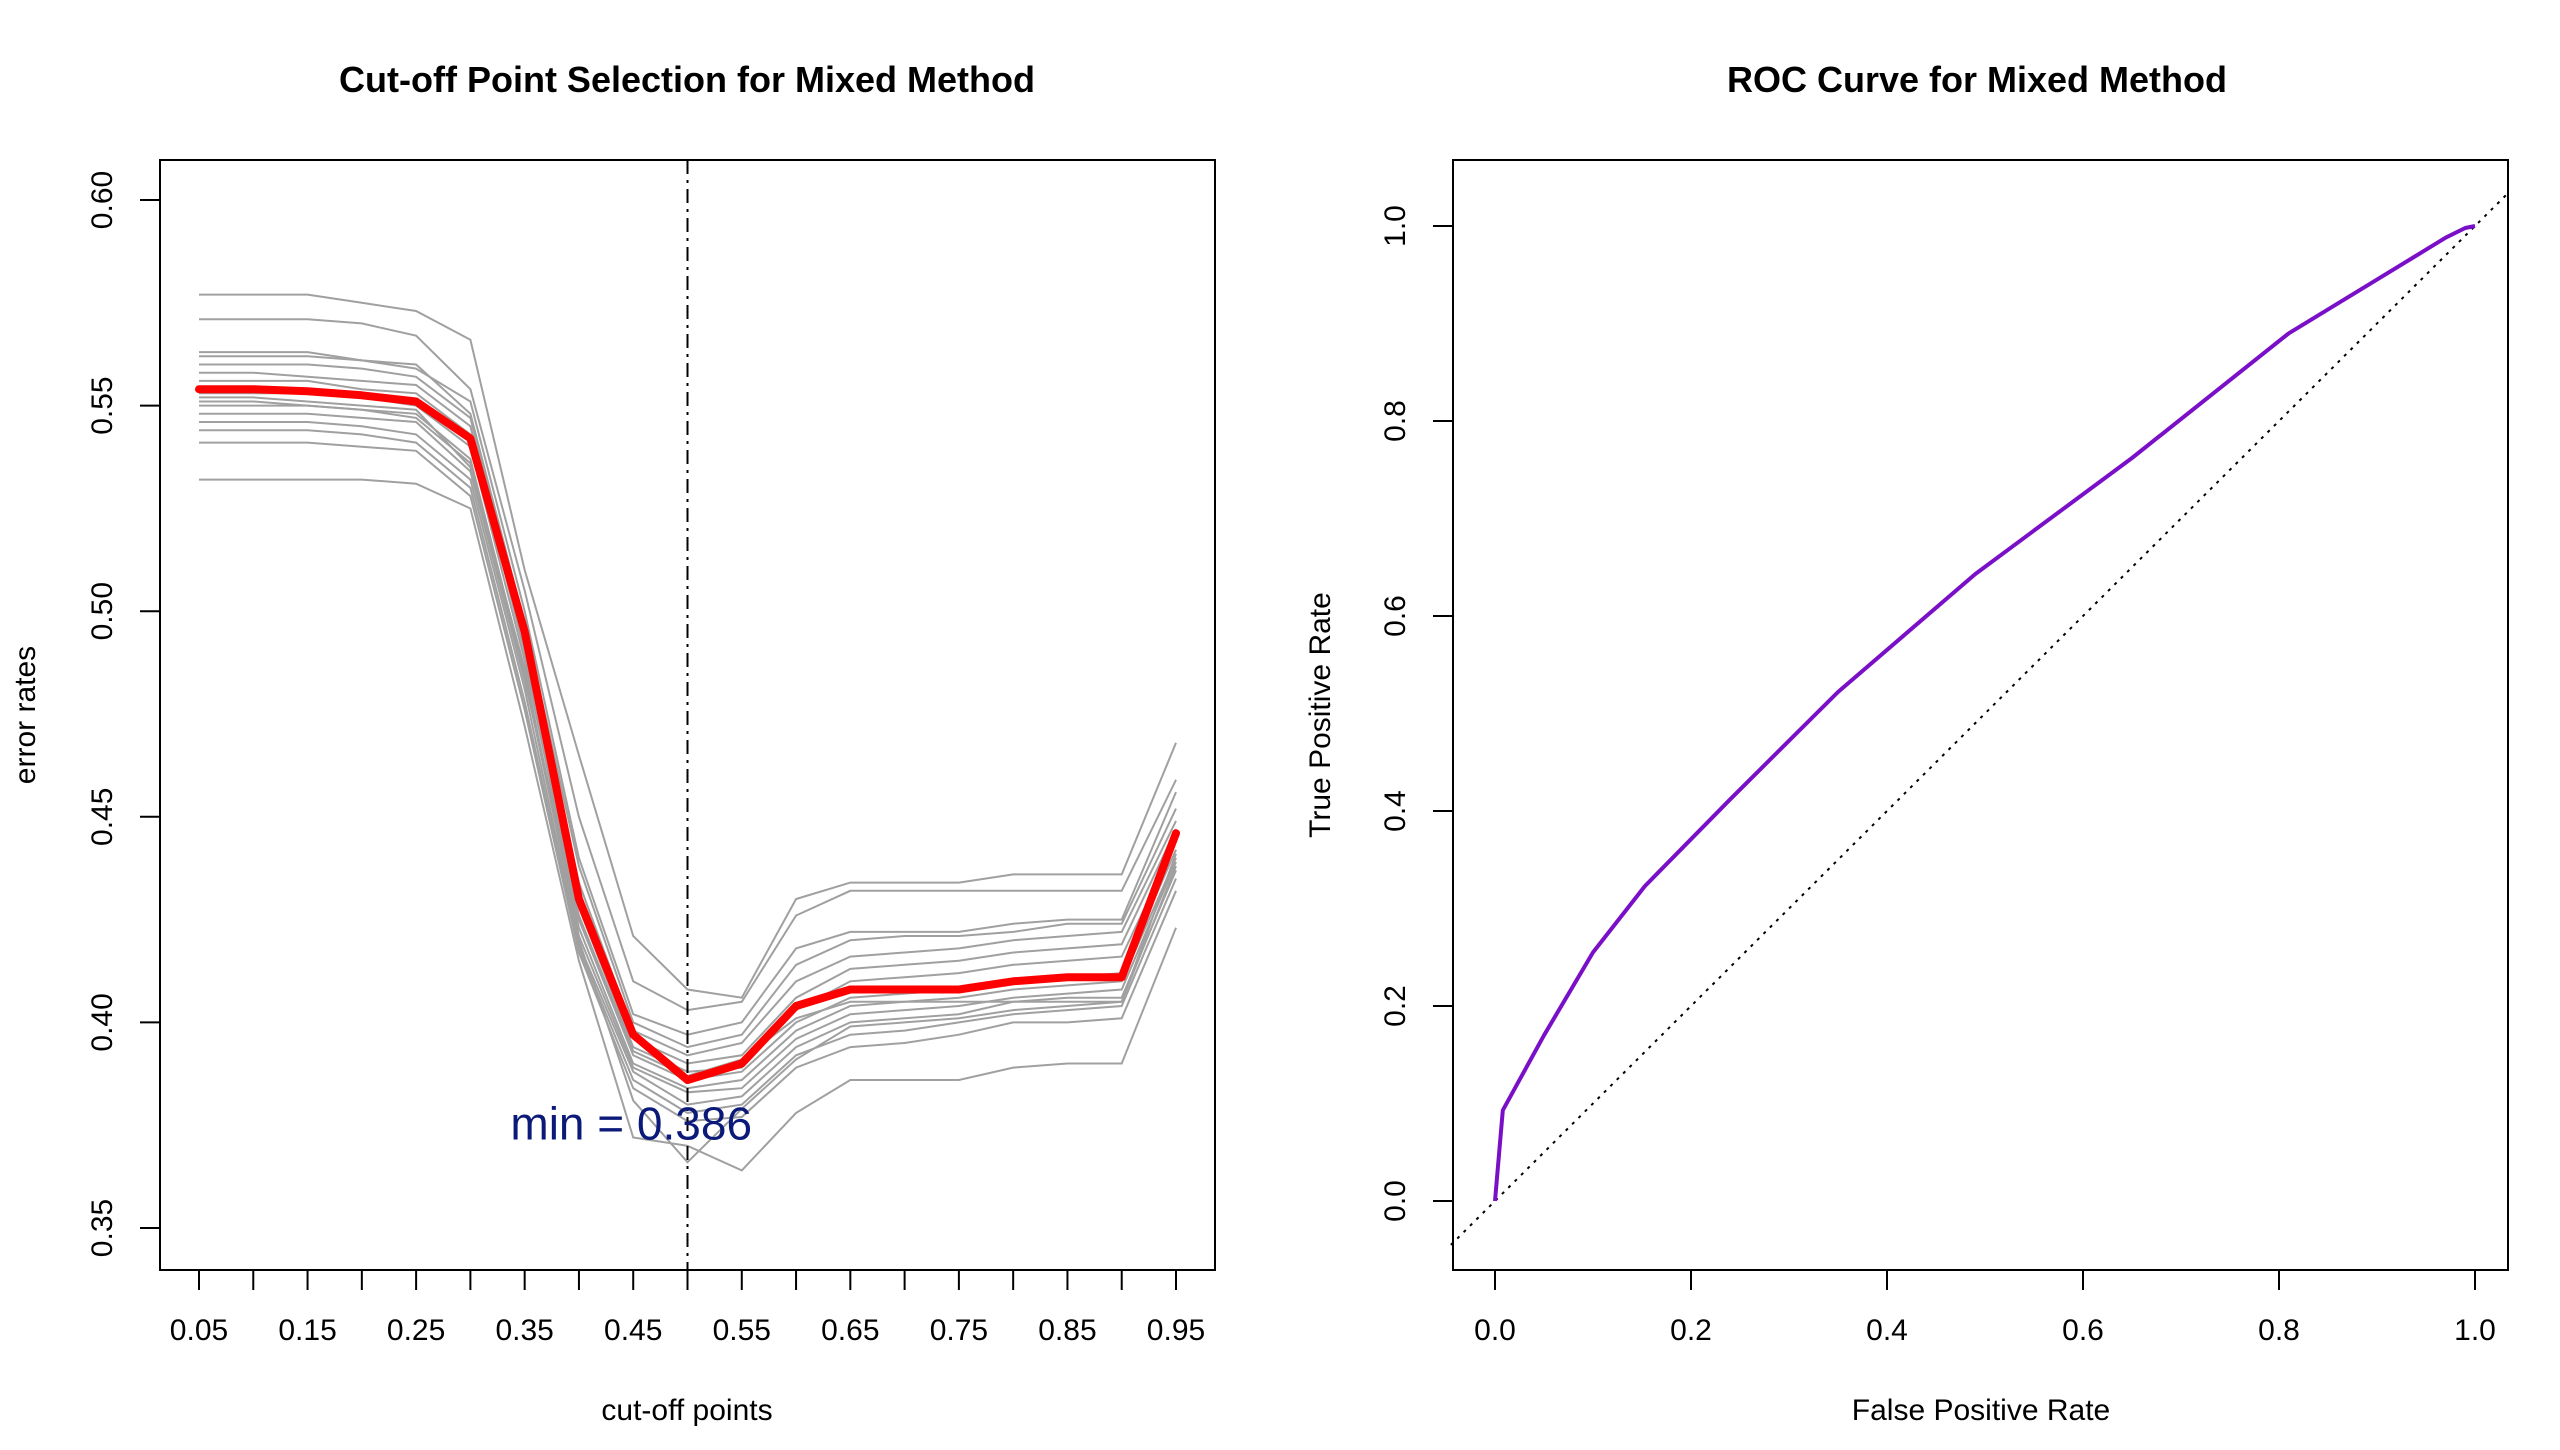  Describe the element at coordinates (25, 715) in the screenshot. I see `cutoff-y-axis-label: error rates` at that location.